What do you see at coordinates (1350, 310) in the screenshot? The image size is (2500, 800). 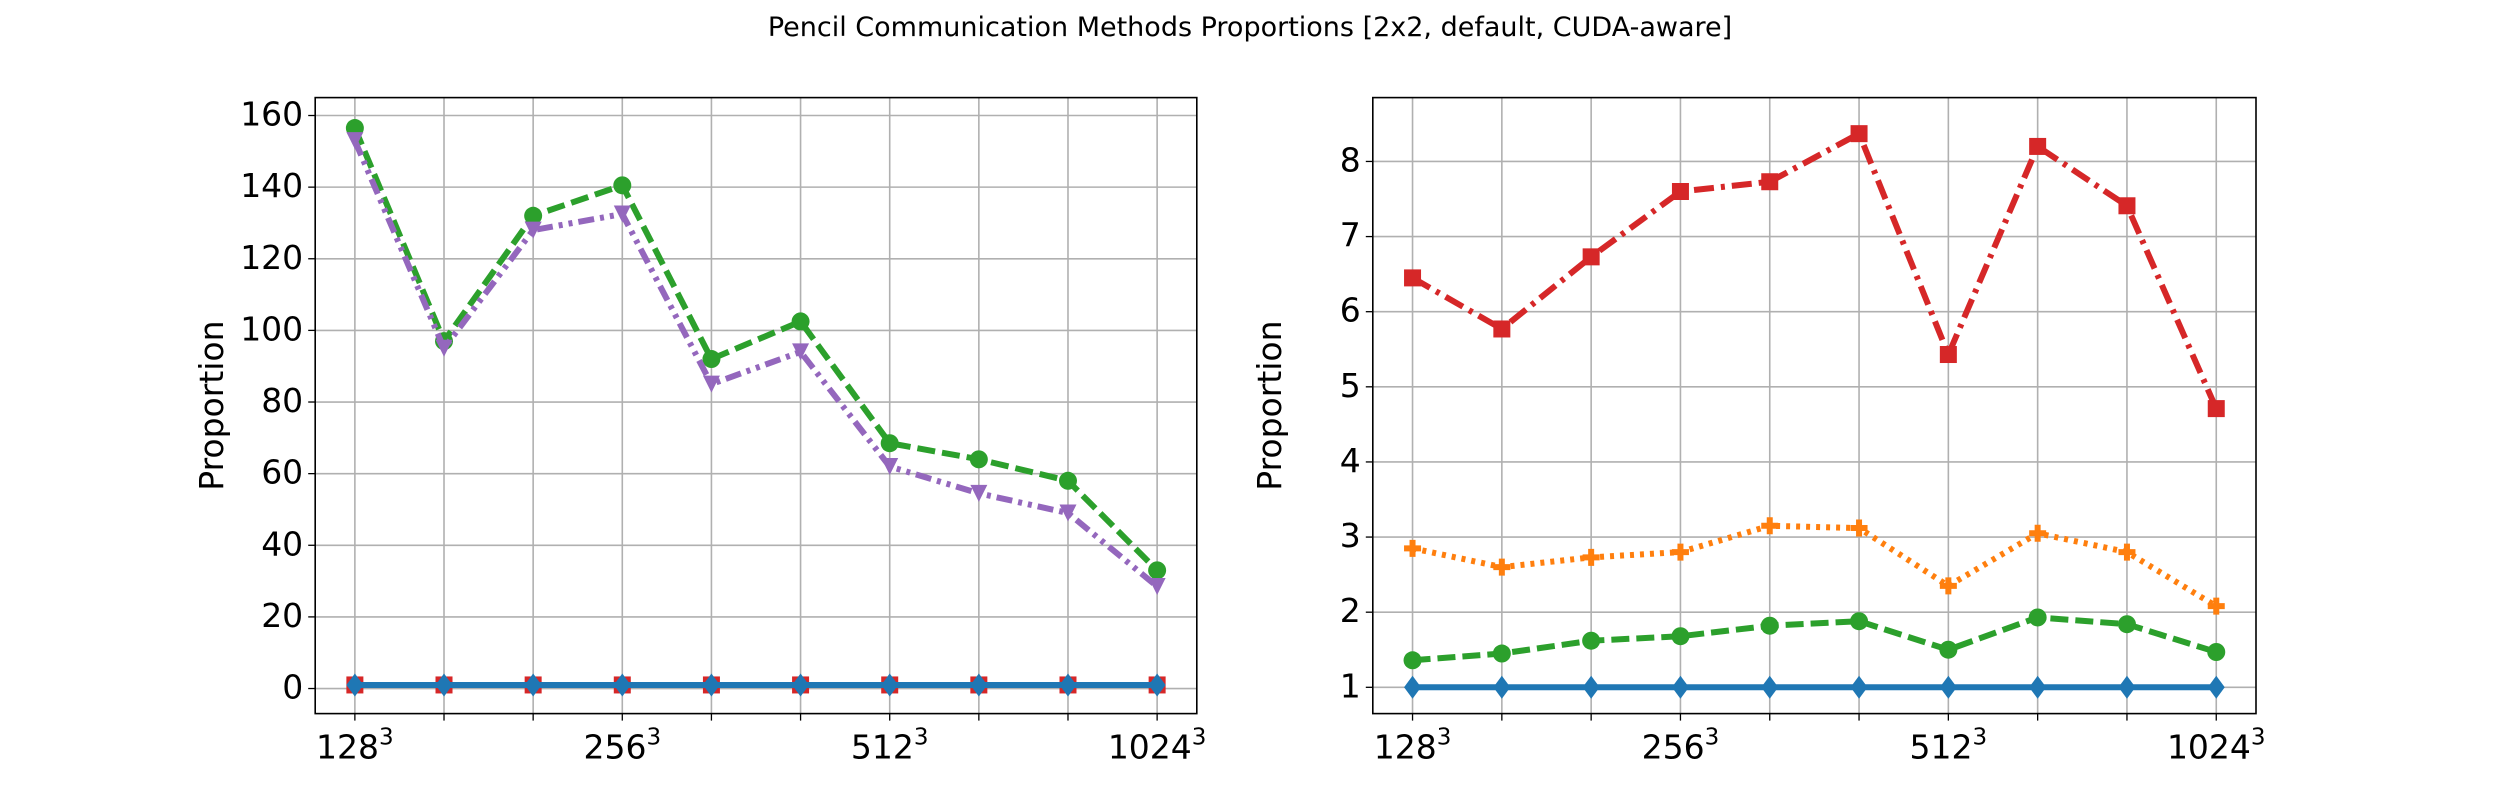 I see `y-tick-label: 6` at bounding box center [1350, 310].